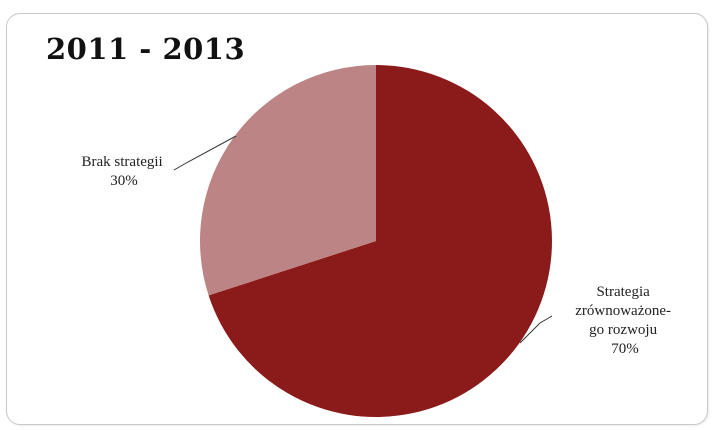 This screenshot has height=430, width=717. I want to click on label-brak-strategii: Brak strategii 30%, so click(124, 171).